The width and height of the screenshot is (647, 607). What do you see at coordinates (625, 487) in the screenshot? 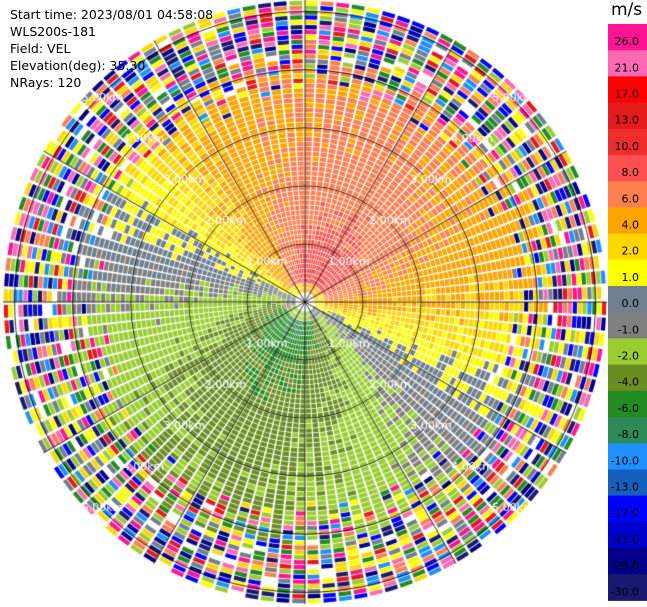
I see `colorbar-tick-label: -13.0` at bounding box center [625, 487].